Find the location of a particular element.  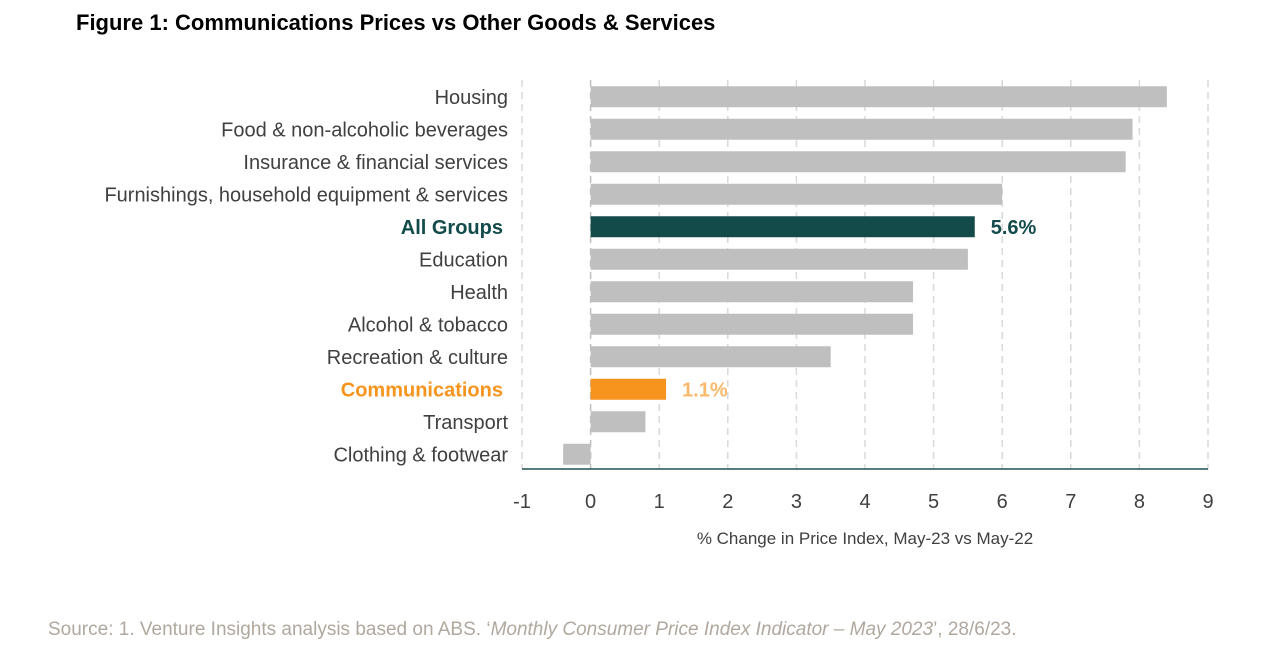

x-tick-label-2: 1 is located at coordinates (659, 502).